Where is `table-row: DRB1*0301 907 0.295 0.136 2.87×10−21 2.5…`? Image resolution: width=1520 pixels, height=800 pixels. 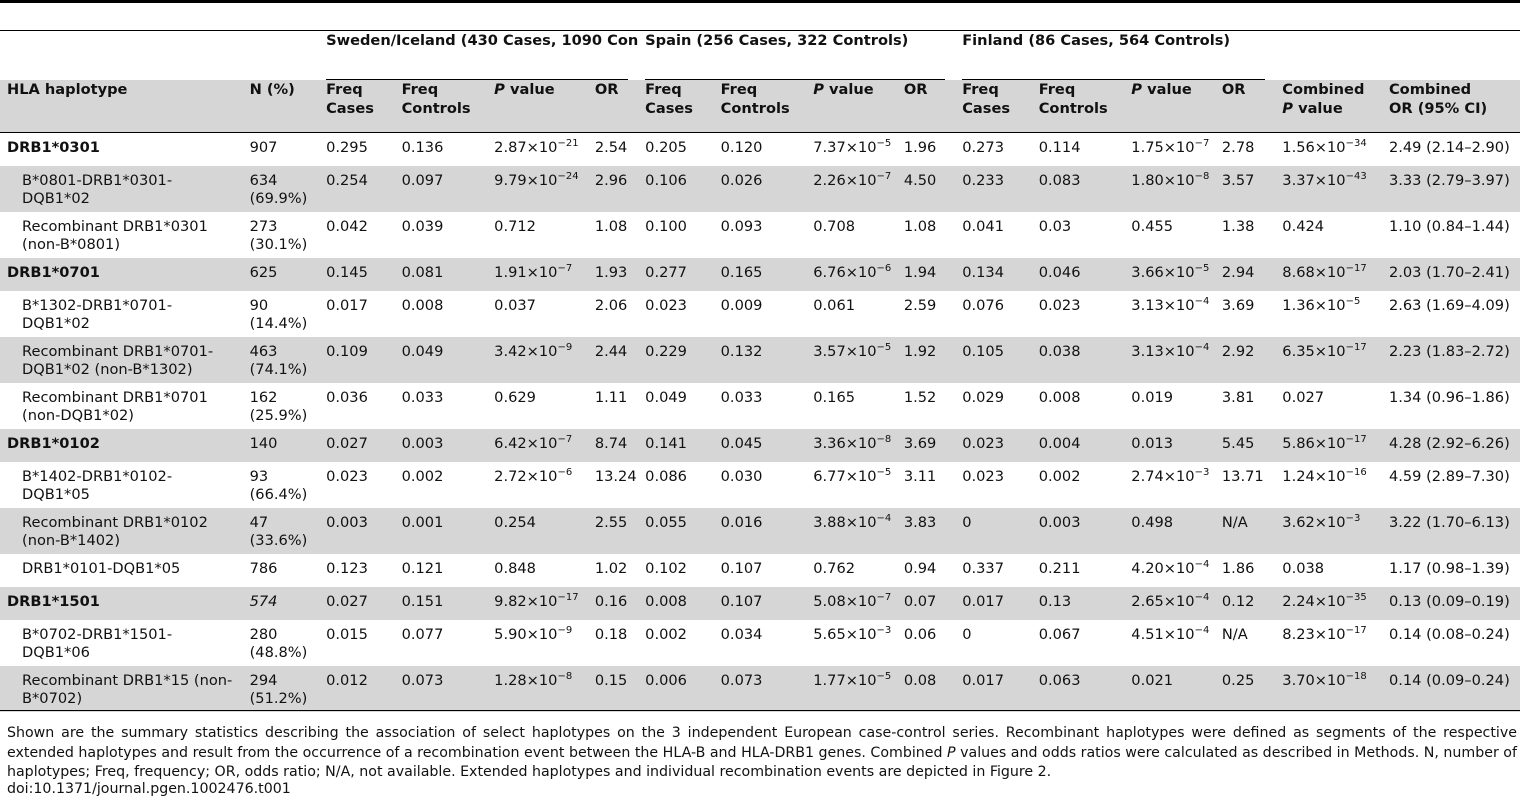 table-row: DRB1*0301 907 0.295 0.136 2.87×10−21 2.5… is located at coordinates (760, 150).